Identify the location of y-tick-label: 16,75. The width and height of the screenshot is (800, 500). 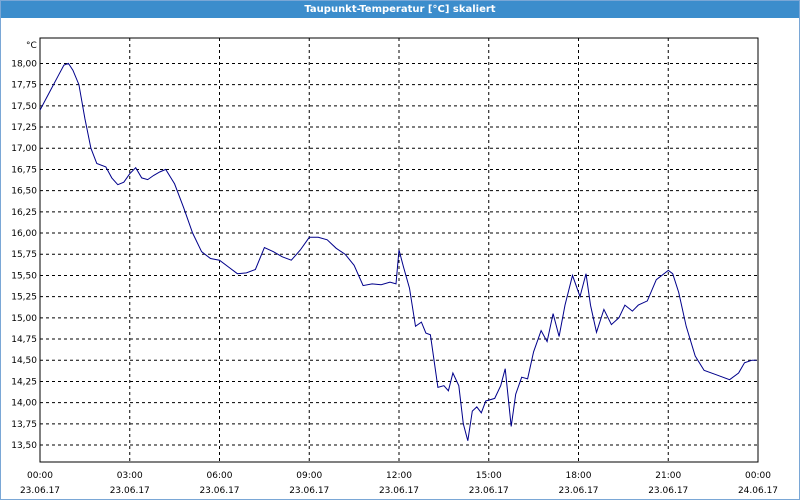
(24, 170).